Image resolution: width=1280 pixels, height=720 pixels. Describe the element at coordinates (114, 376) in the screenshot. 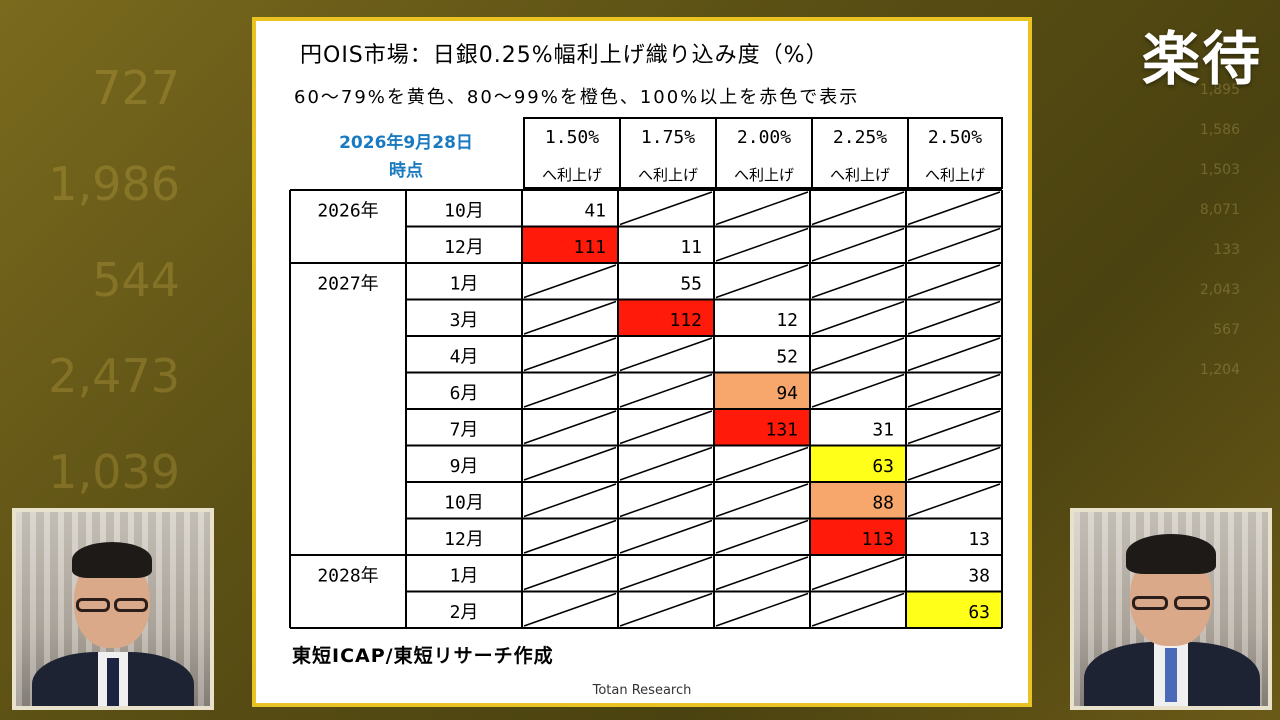

I see `bg-number: 2,473` at that location.